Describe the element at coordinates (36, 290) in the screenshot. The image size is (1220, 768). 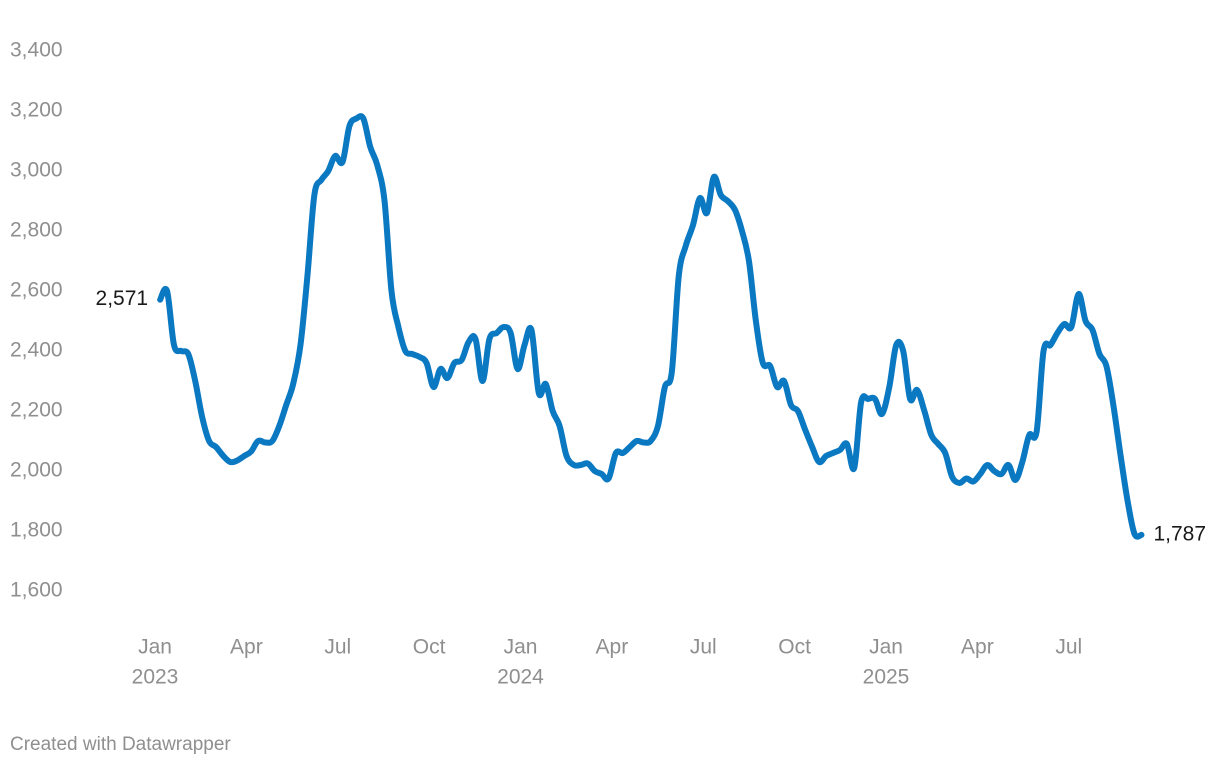
I see `y-tick-label: 2,600` at that location.